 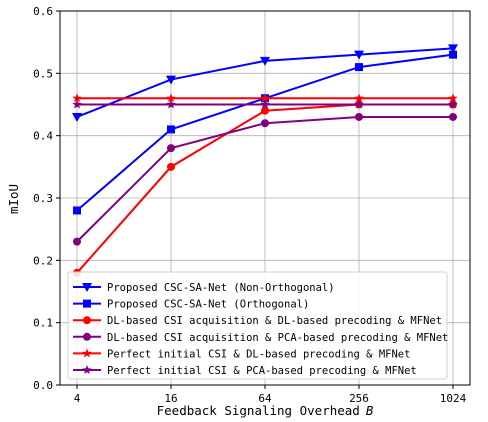 I want to click on x-tick-label: 256, so click(x=359, y=398).